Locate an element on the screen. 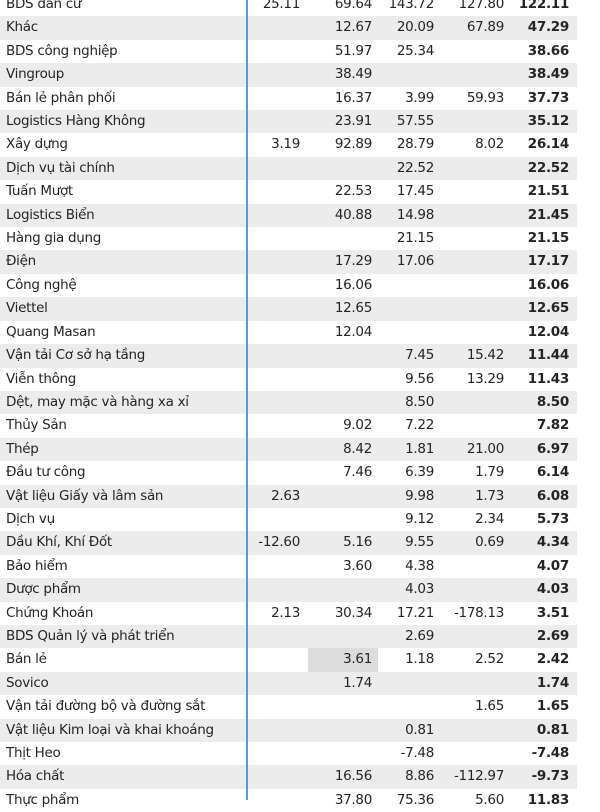 The width and height of the screenshot is (600, 812). value-cell: 3.60 is located at coordinates (357, 565).